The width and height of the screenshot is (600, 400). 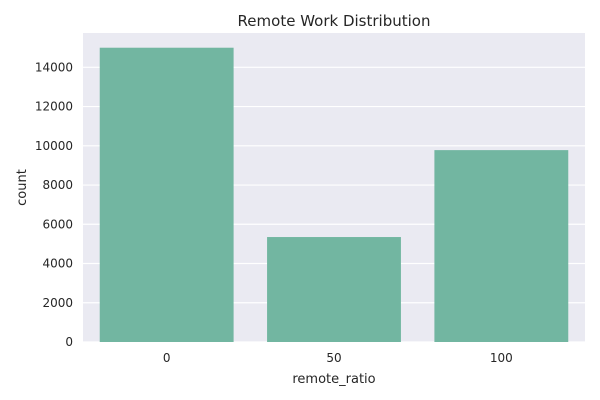 I want to click on x-tick-label: 100, so click(x=501, y=358).